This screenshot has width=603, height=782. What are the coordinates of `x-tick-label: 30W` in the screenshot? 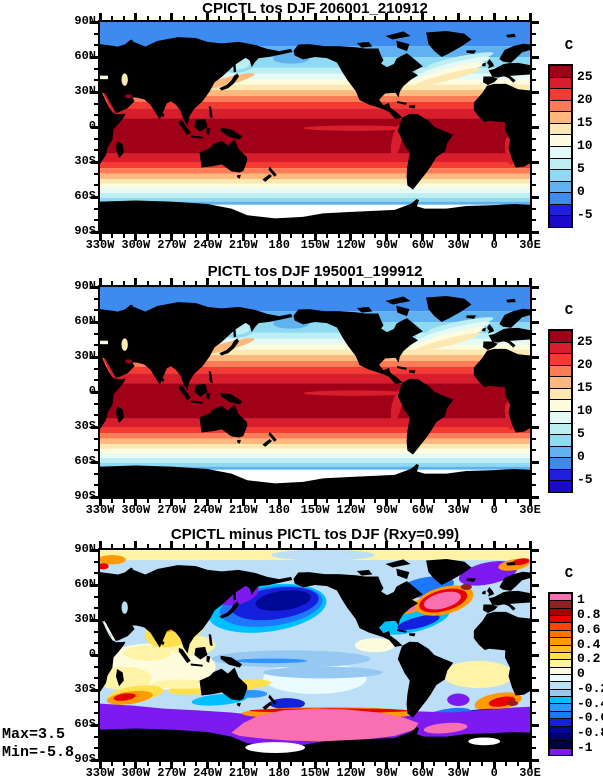 It's located at (458, 245).